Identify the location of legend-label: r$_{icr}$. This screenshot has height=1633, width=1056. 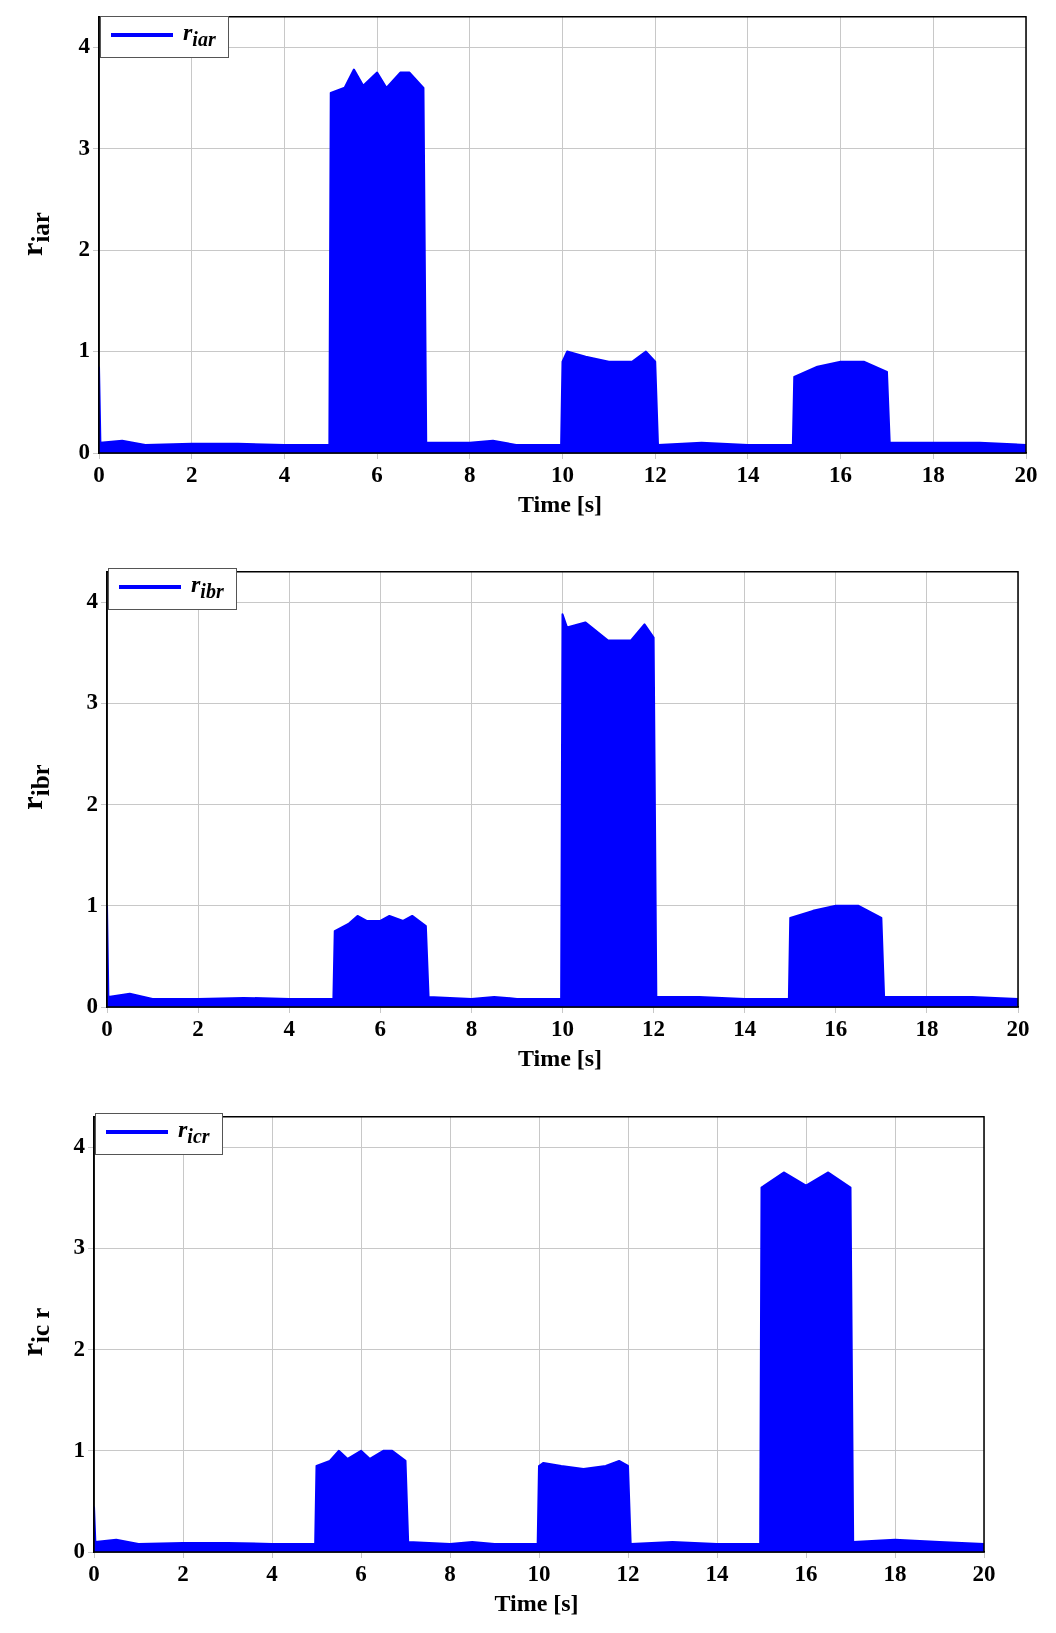
(194, 1132).